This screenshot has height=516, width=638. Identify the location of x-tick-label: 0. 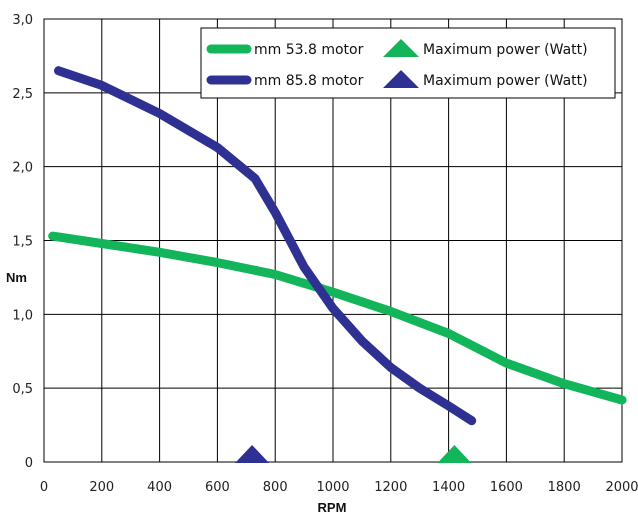
(44, 487).